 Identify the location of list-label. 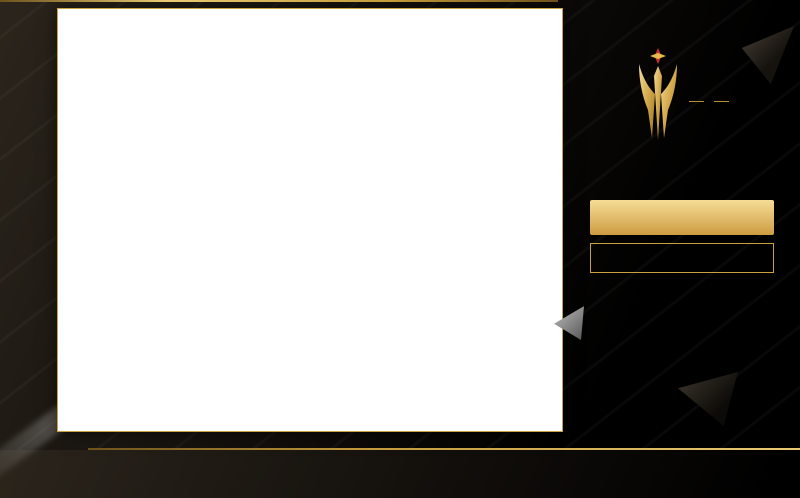
(681, 258).